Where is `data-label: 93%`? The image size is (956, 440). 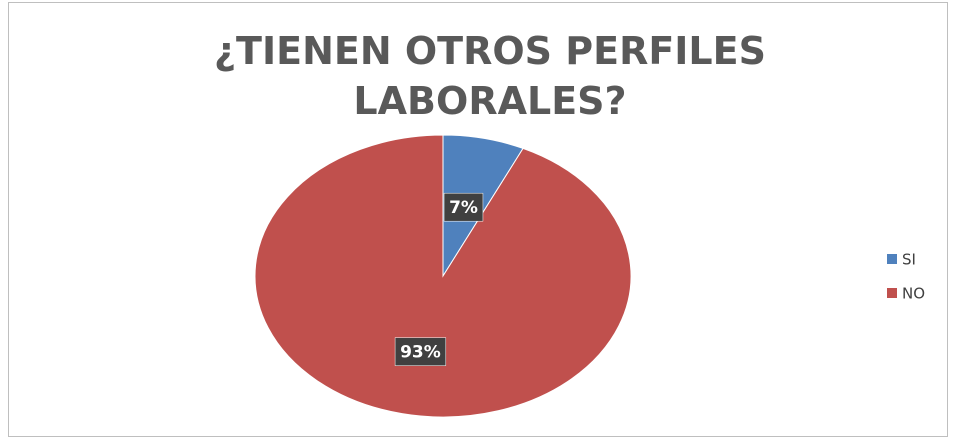
data-label: 93% is located at coordinates (420, 351).